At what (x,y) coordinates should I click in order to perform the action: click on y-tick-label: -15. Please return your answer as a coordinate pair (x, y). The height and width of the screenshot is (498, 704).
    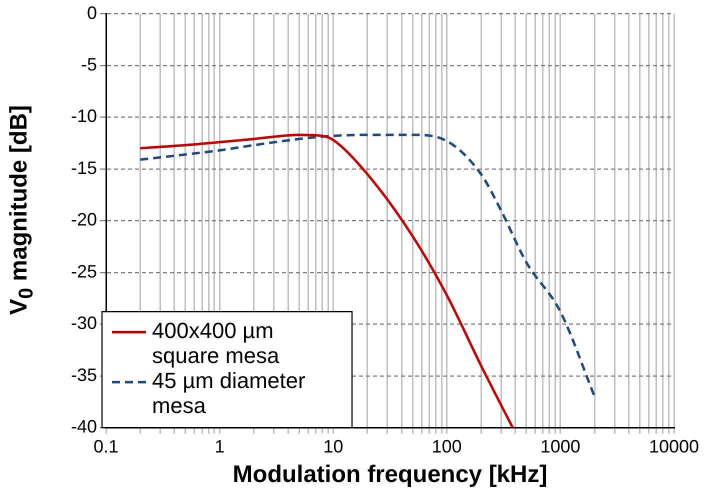
    Looking at the image, I should click on (84, 168).